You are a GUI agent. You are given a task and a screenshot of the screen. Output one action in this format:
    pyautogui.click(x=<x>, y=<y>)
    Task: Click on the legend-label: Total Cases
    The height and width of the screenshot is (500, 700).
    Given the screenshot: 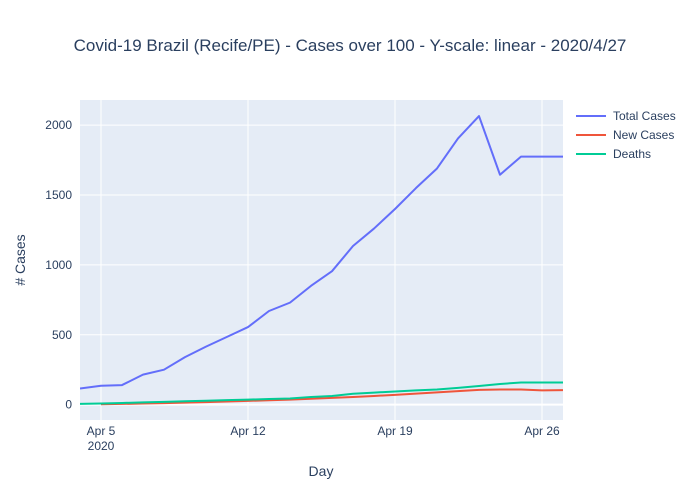 What is the action you would take?
    pyautogui.click(x=644, y=116)
    